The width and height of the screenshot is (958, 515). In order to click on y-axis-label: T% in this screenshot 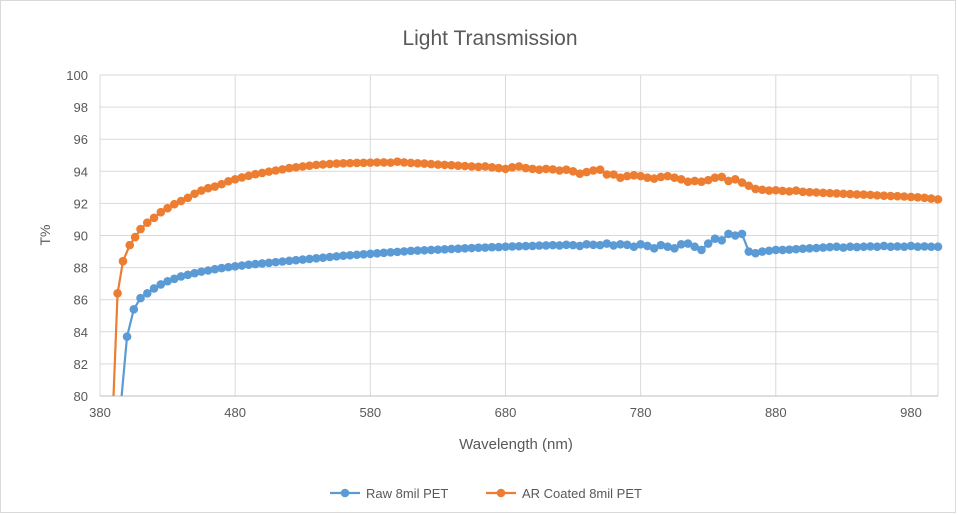, I will do `click(45, 235)`.